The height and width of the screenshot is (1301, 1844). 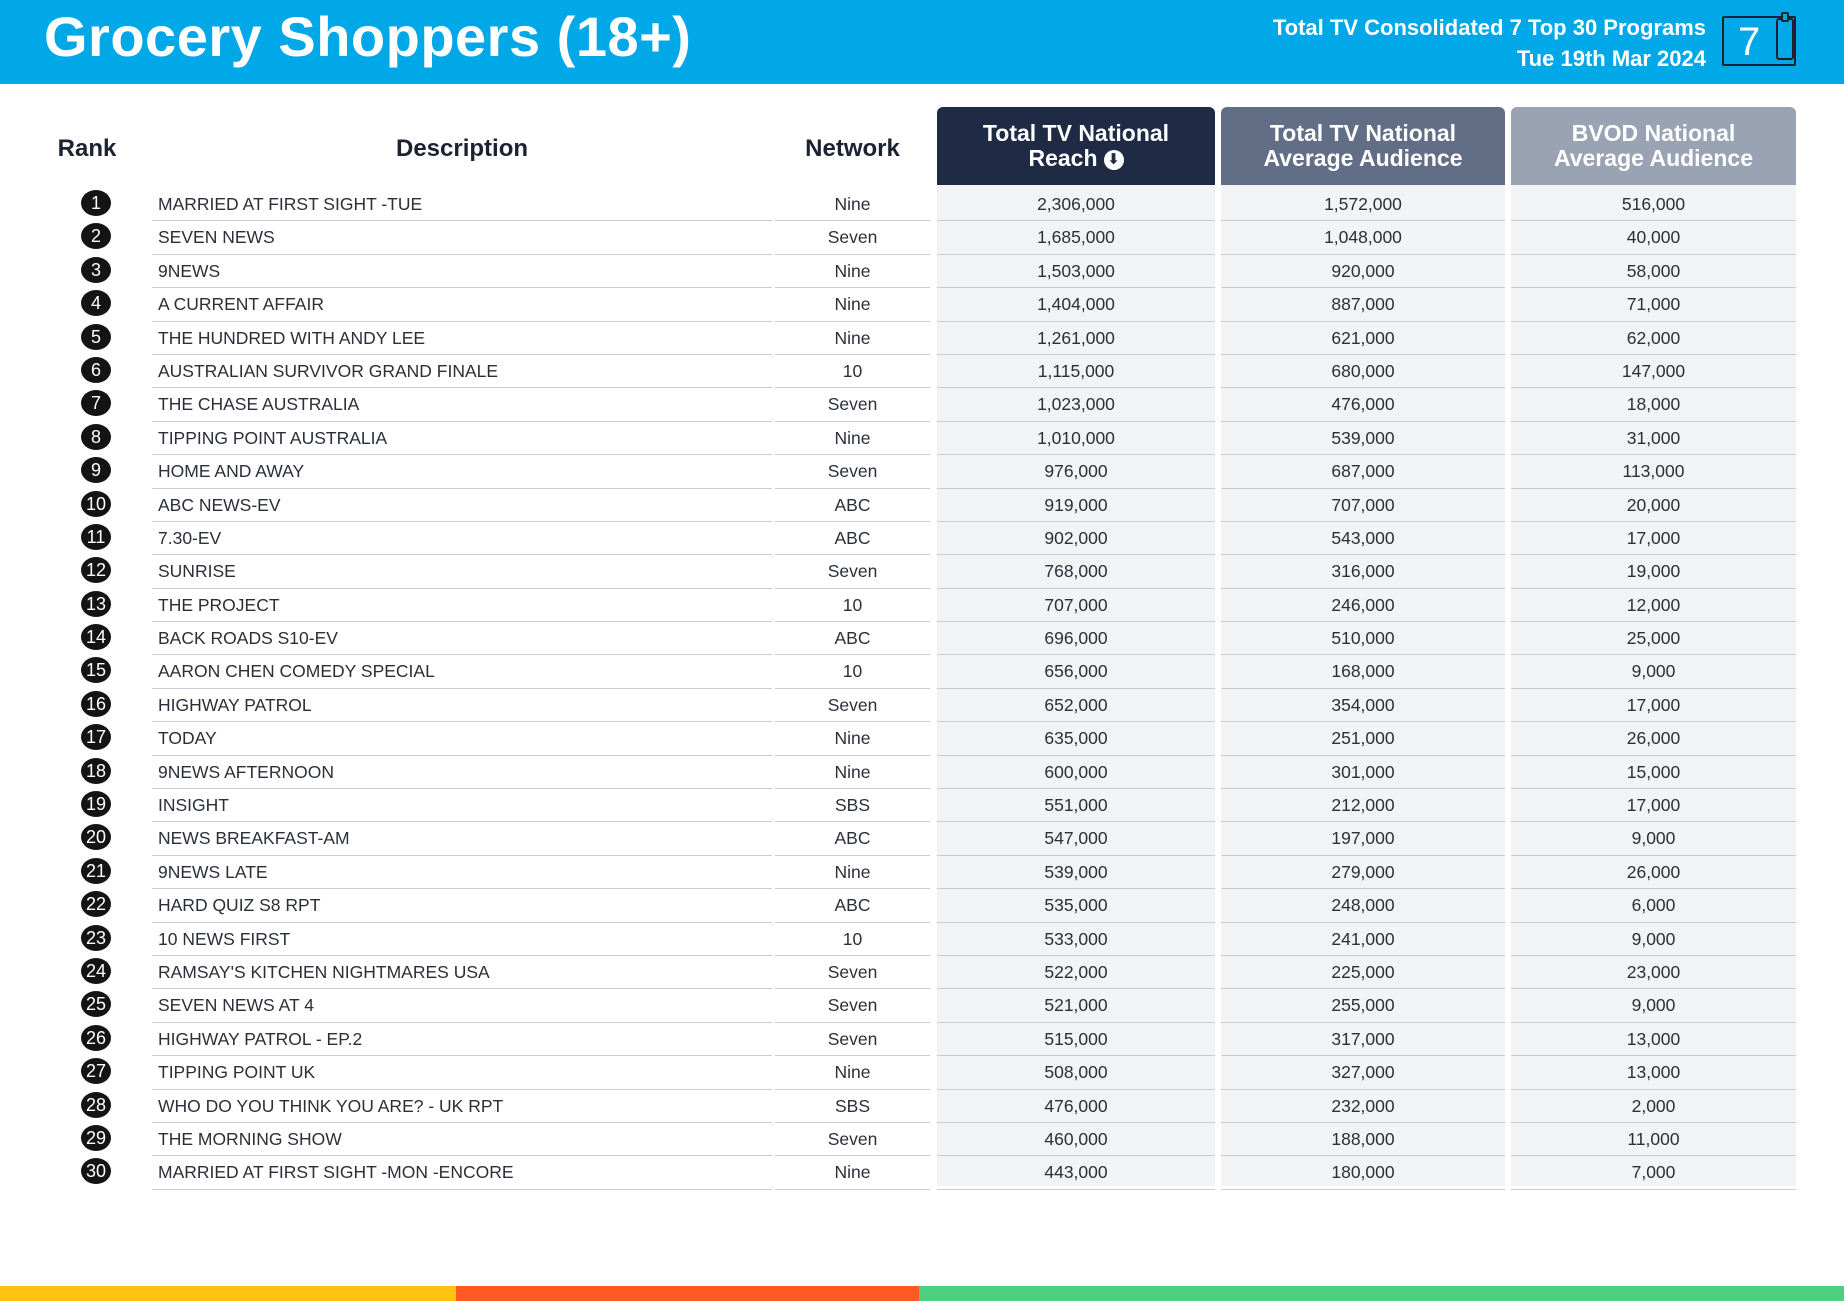 I want to click on program-description: ABC NEWS-EV, so click(x=462, y=505).